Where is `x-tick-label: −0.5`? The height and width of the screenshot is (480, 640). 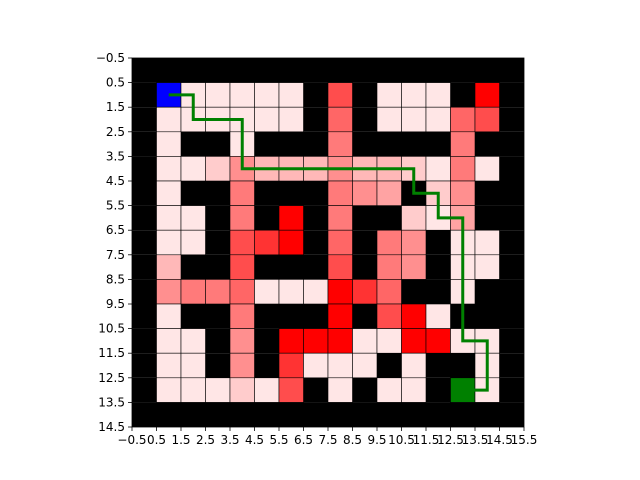 x-tick-label: −0.5 is located at coordinates (131, 440).